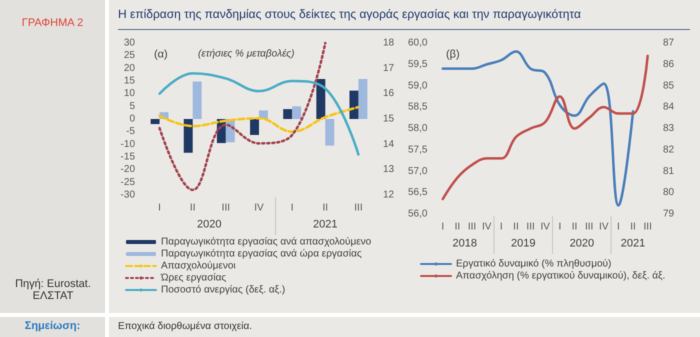 This screenshot has height=337, width=700. What do you see at coordinates (389, 43) in the screenshot?
I see `y2-tick-label: 18` at bounding box center [389, 43].